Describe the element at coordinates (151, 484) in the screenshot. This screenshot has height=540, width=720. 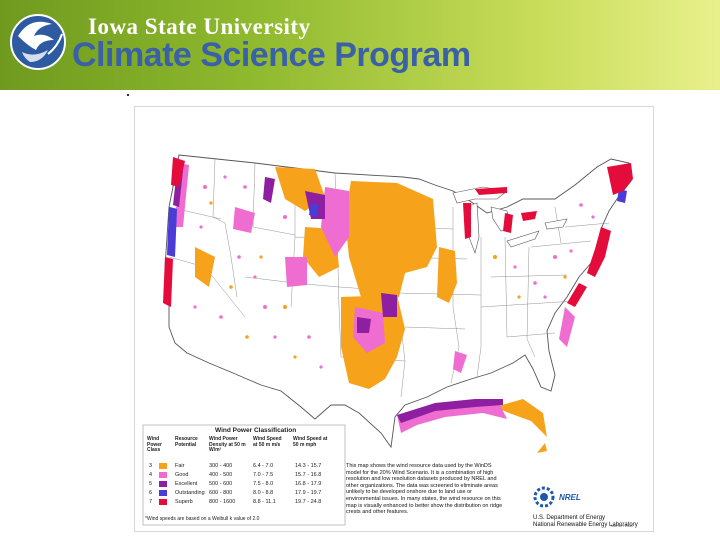
I see `legend-class: 5` at that location.